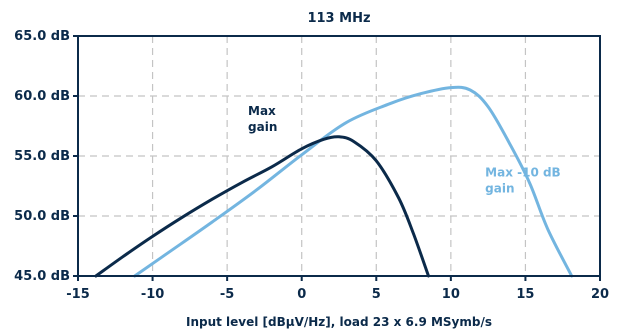 The image size is (622, 333). What do you see at coordinates (337, 289) in the screenshot?
I see `x-axis-ticks: -15 -10 -5 0 5 10 15 20` at bounding box center [337, 289].